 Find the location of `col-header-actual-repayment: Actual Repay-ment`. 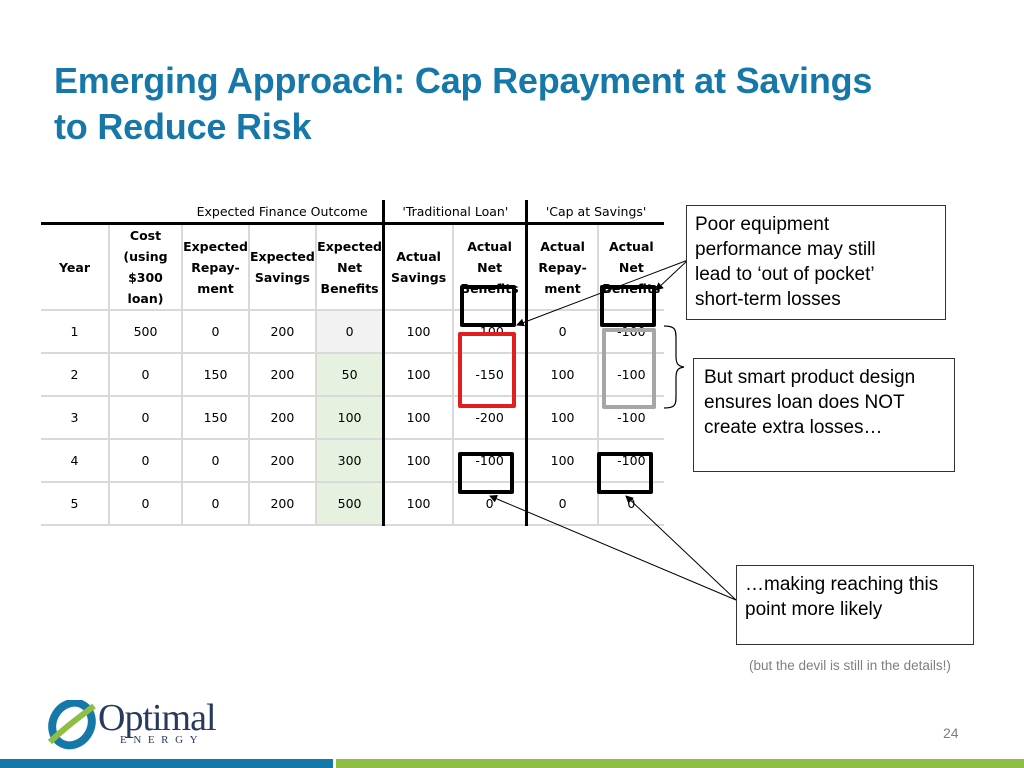

col-header-actual-repayment: Actual Repay-ment is located at coordinates (562, 267).